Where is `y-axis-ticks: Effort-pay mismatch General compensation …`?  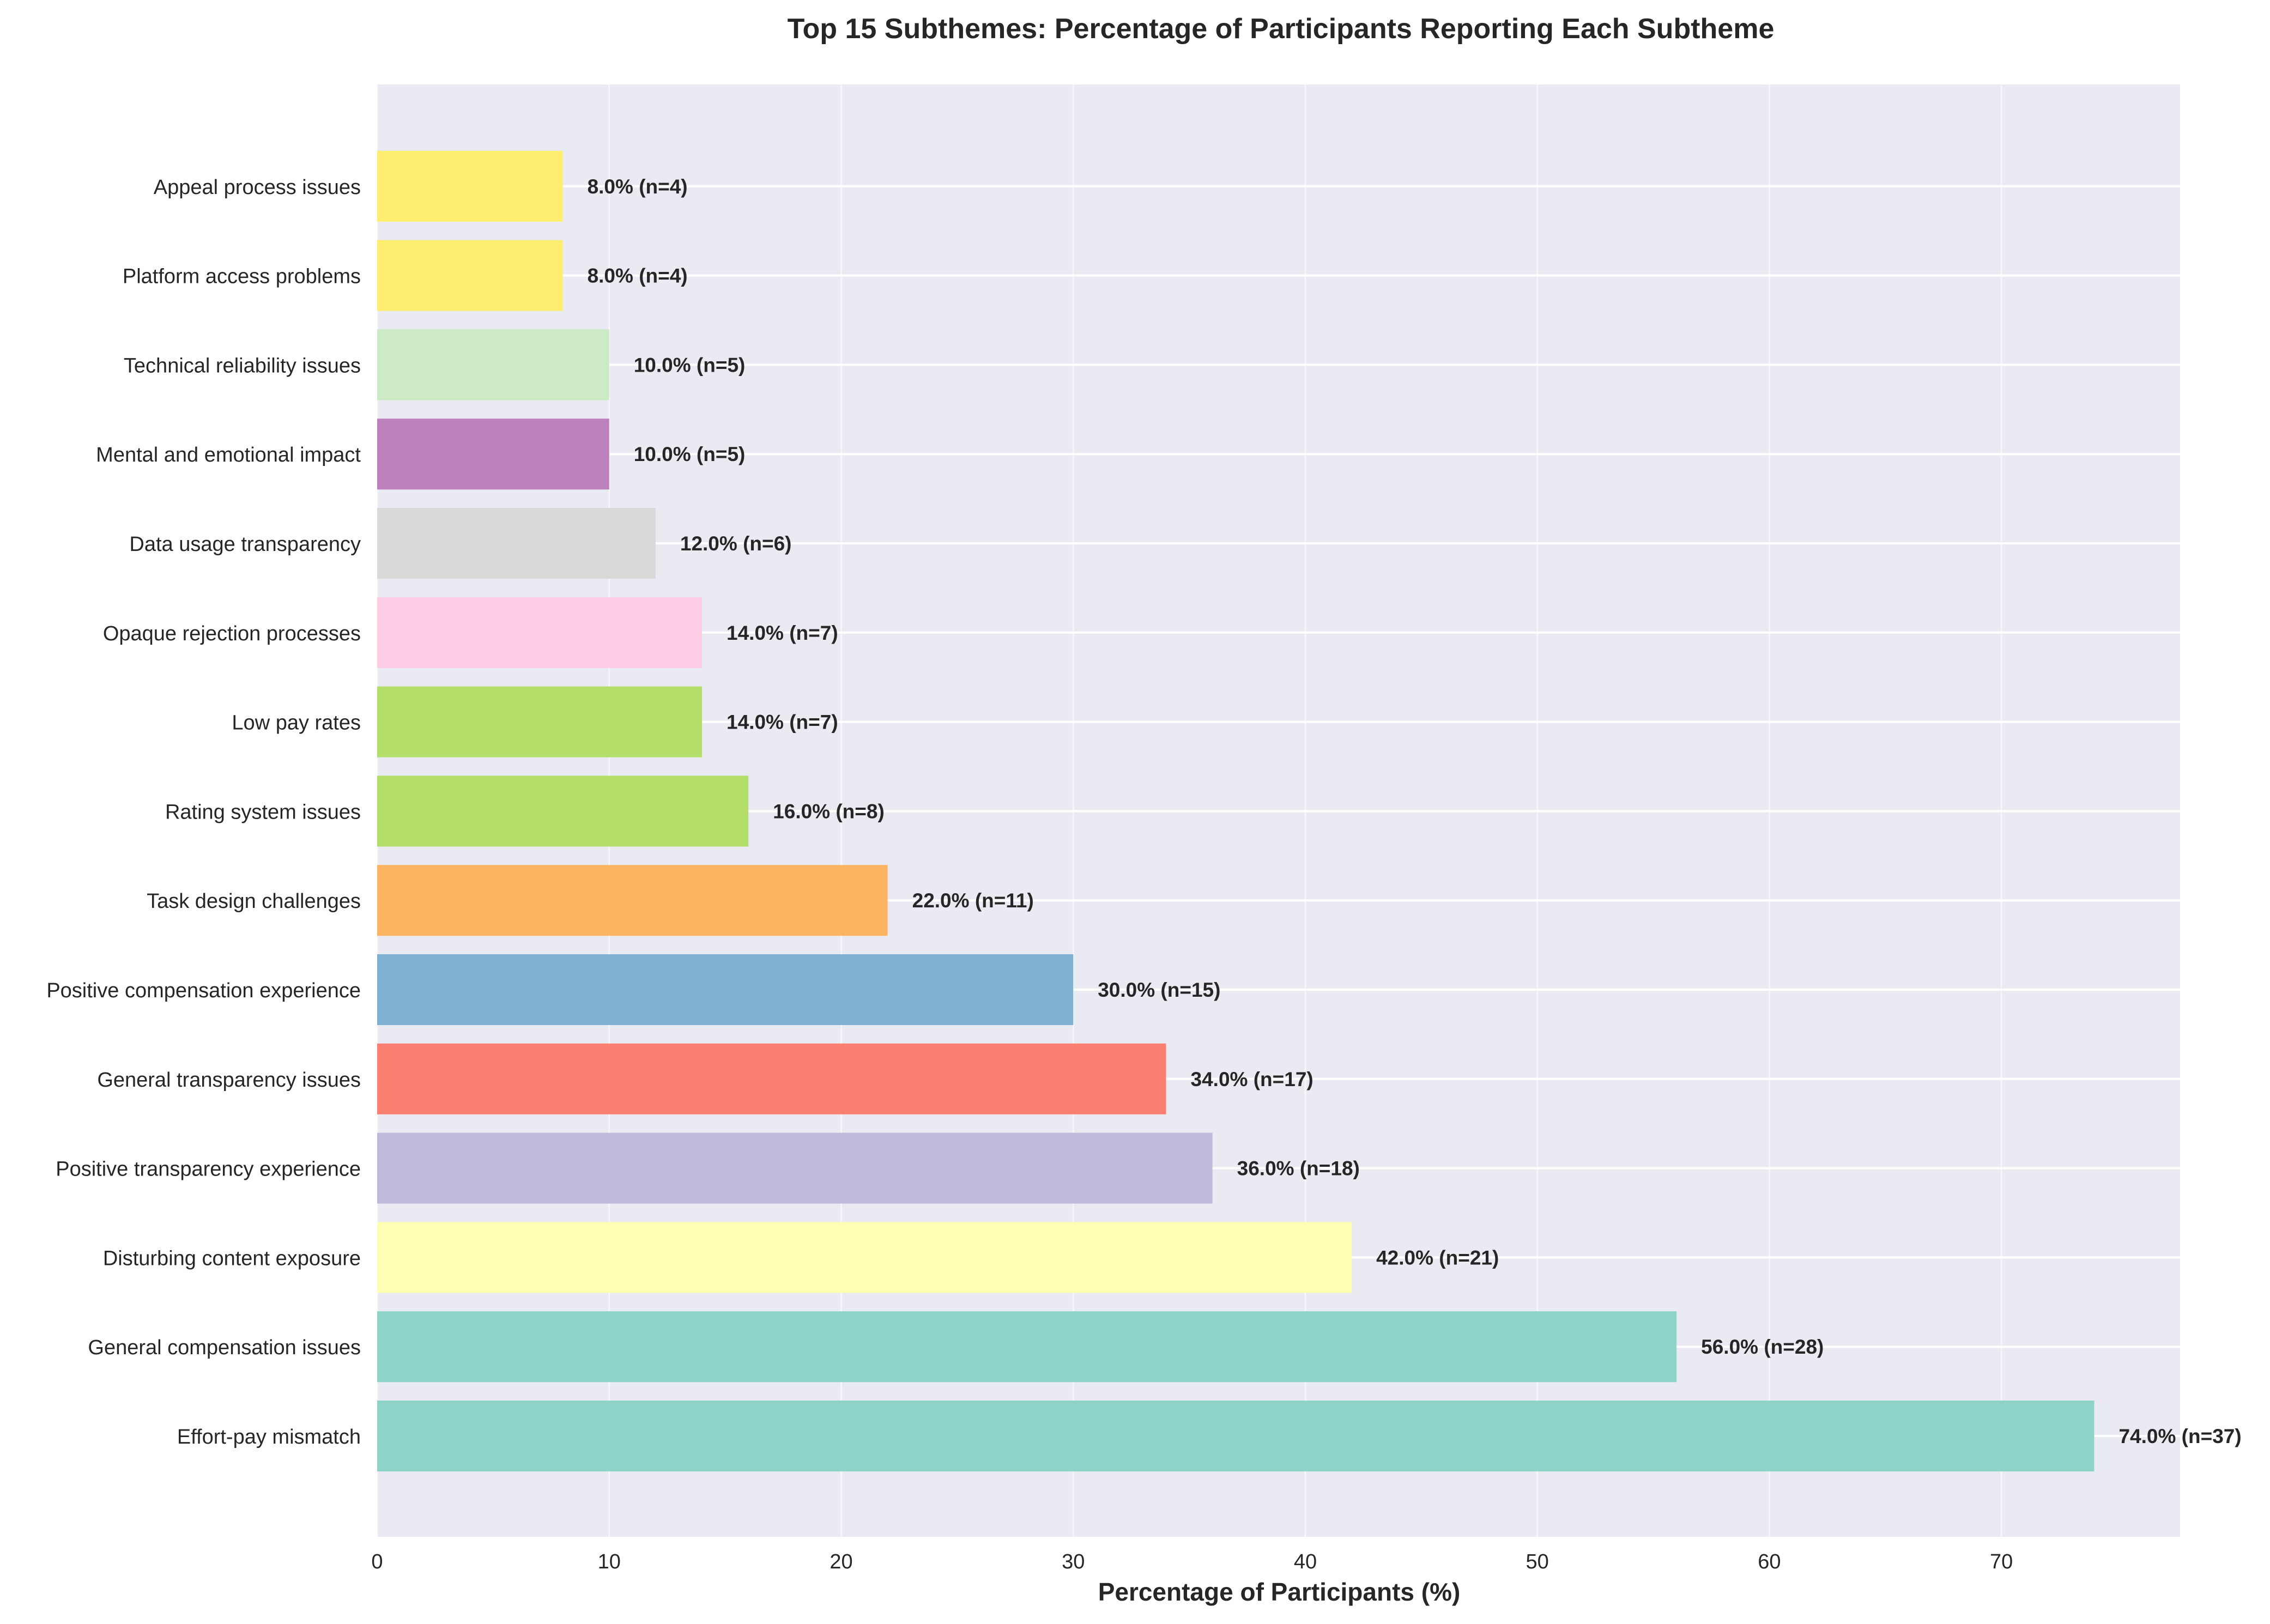
y-axis-ticks: Effort-pay mismatch General compensation … is located at coordinates (203, 812).